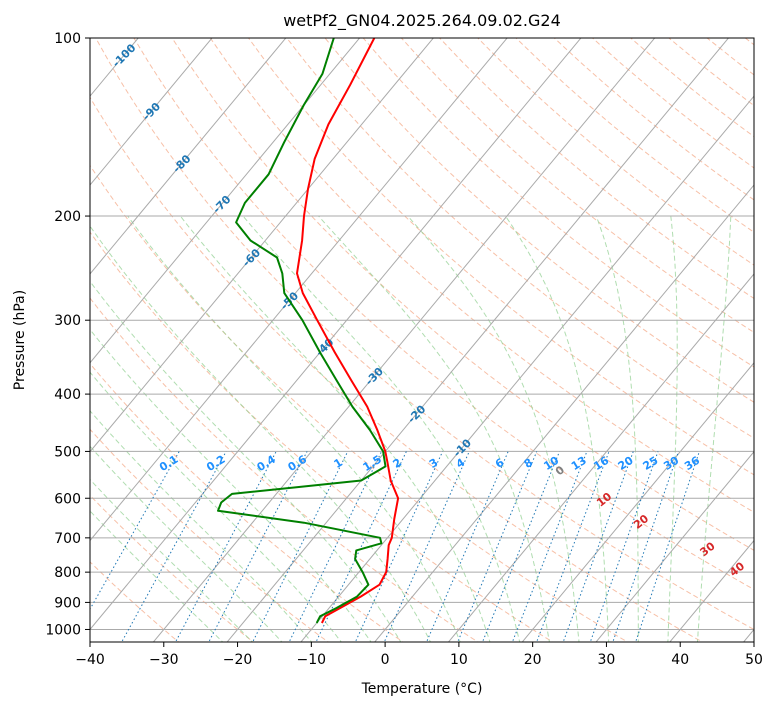  Describe the element at coordinates (680, 660) in the screenshot. I see `x-tick-label: 40` at that location.